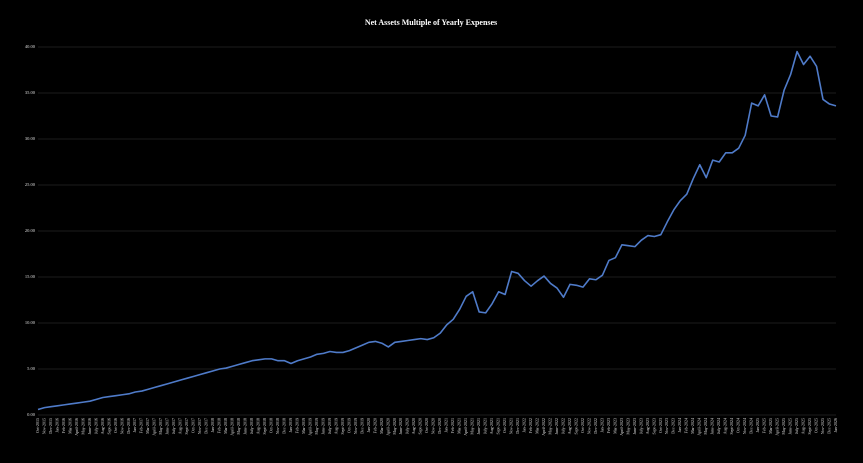 The width and height of the screenshot is (863, 463). Describe the element at coordinates (342, 426) in the screenshot. I see `x-tick-label: Sept-2019` at that location.